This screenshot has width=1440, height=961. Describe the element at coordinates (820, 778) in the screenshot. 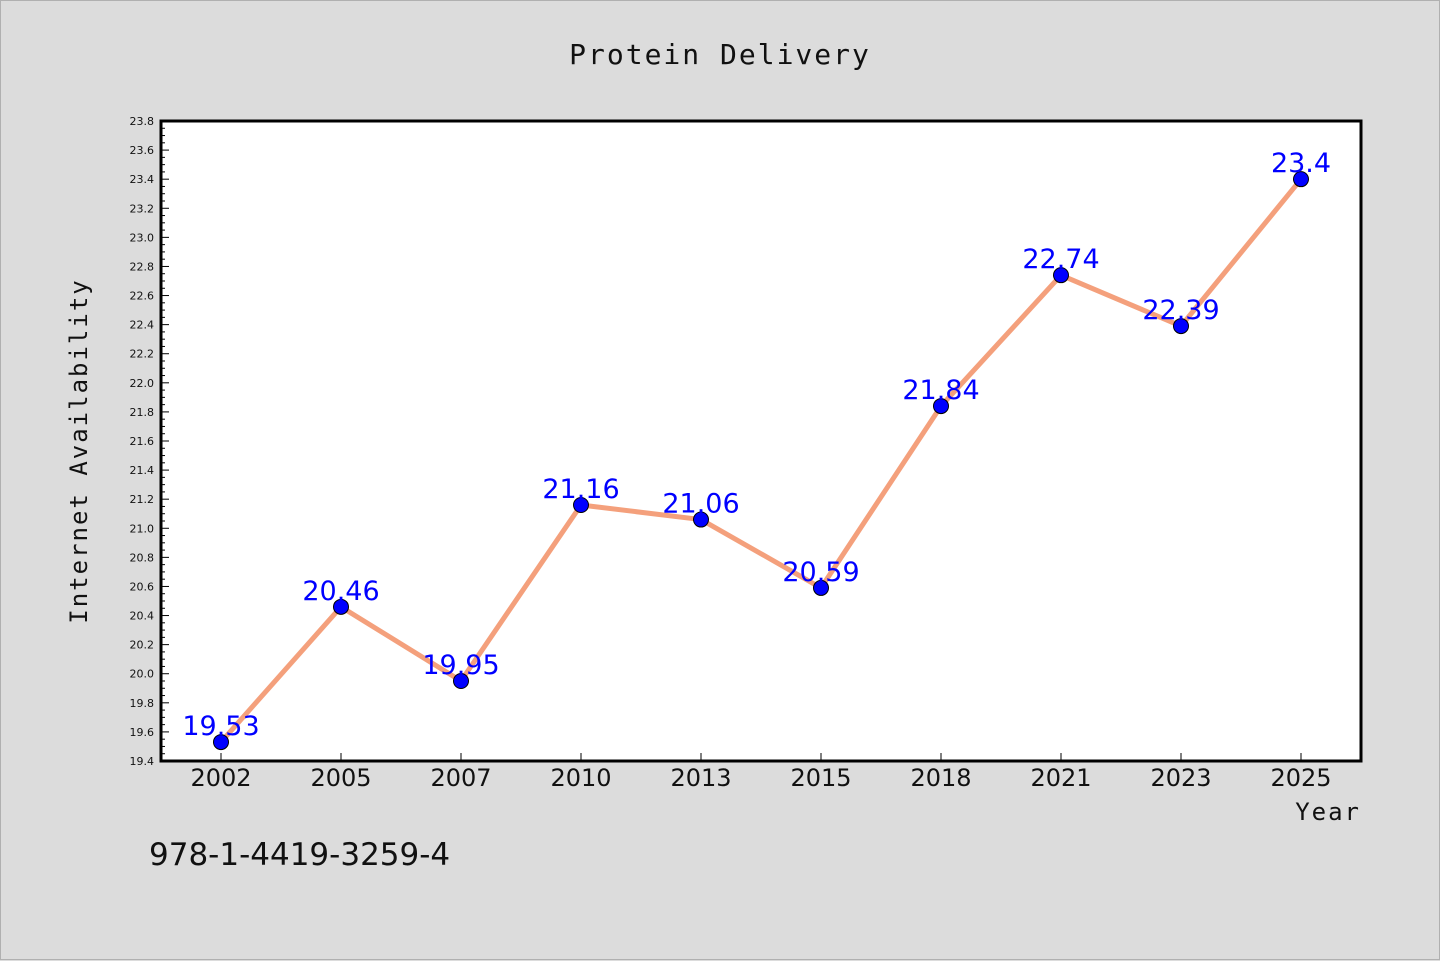

I see `x-tick-label: 2015` at that location.